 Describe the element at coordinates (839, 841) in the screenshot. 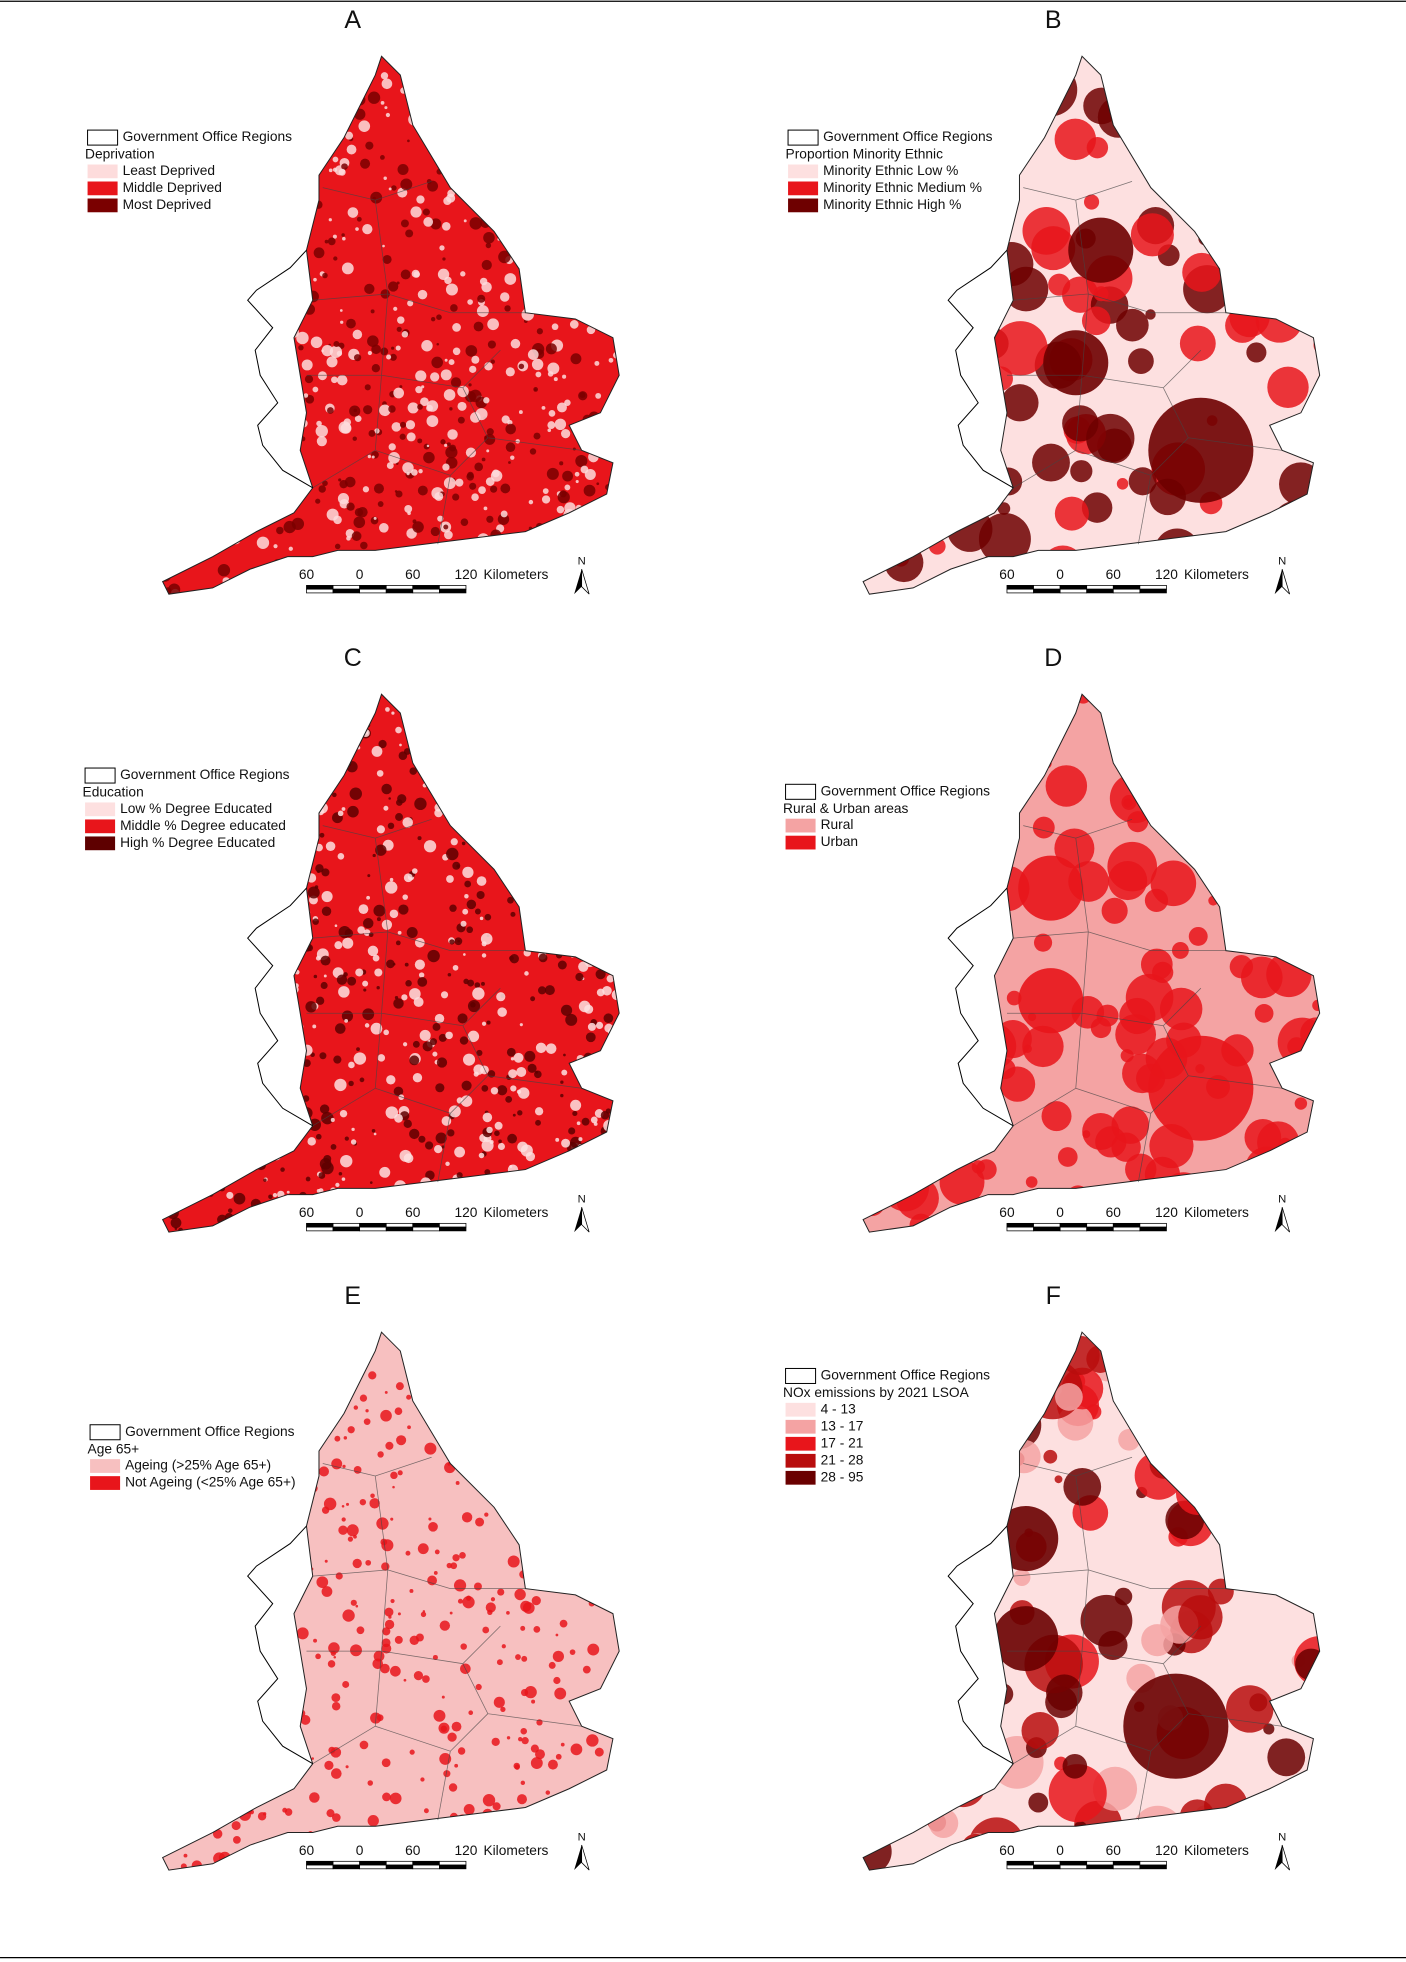

I see `legend-label: Urban` at that location.